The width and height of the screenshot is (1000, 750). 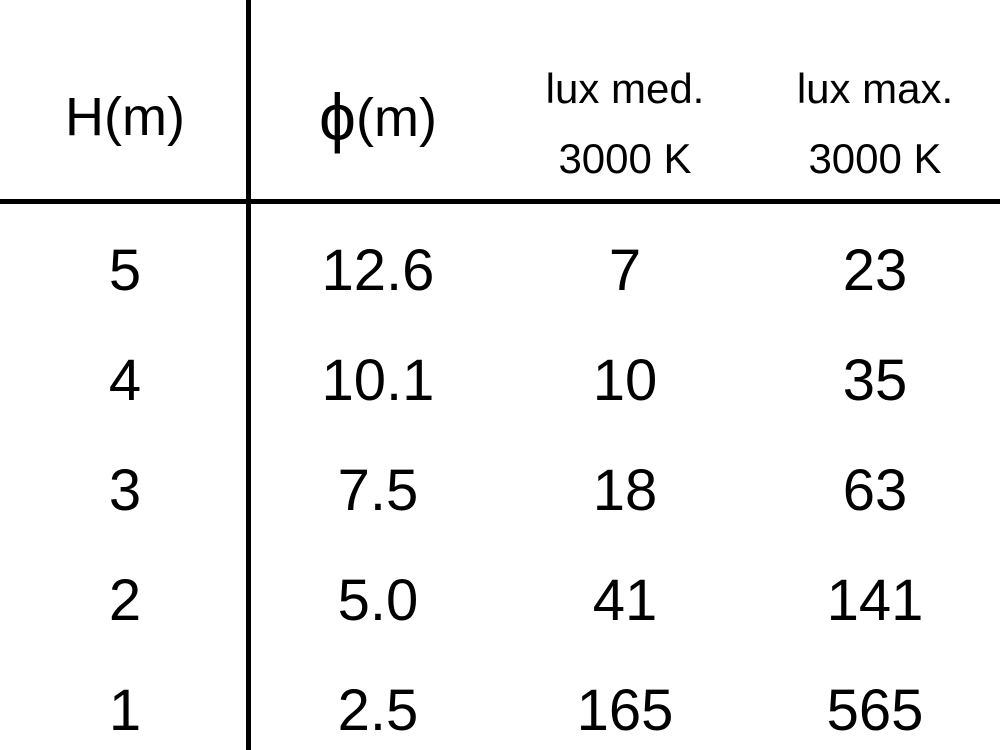 I want to click on phi-symbol: ϕ, so click(x=337, y=117).